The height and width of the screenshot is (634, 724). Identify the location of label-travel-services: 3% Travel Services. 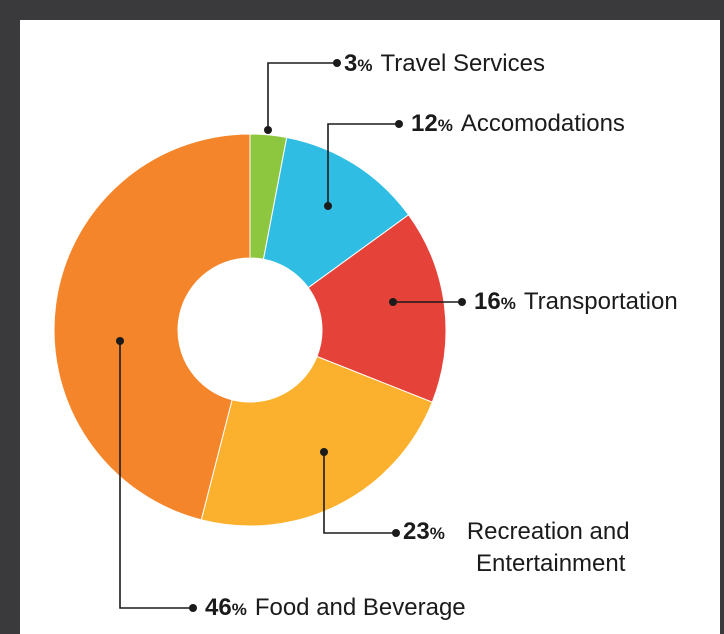
(444, 65).